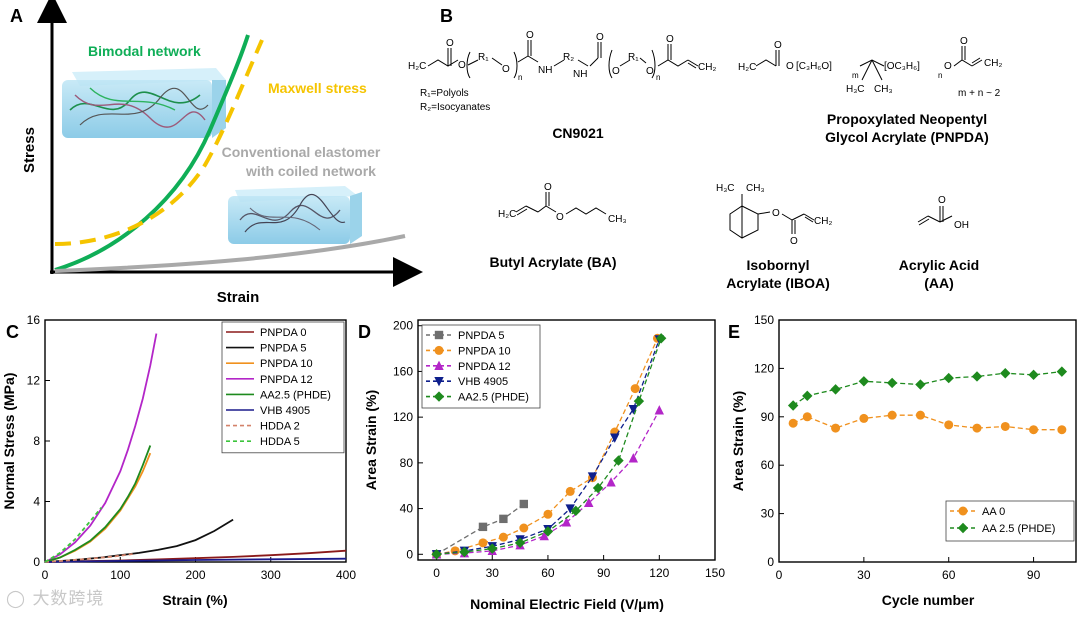 The image size is (1080, 617). Describe the element at coordinates (436, 573) in the screenshot. I see `chart-d-xtick-label: 0` at that location.